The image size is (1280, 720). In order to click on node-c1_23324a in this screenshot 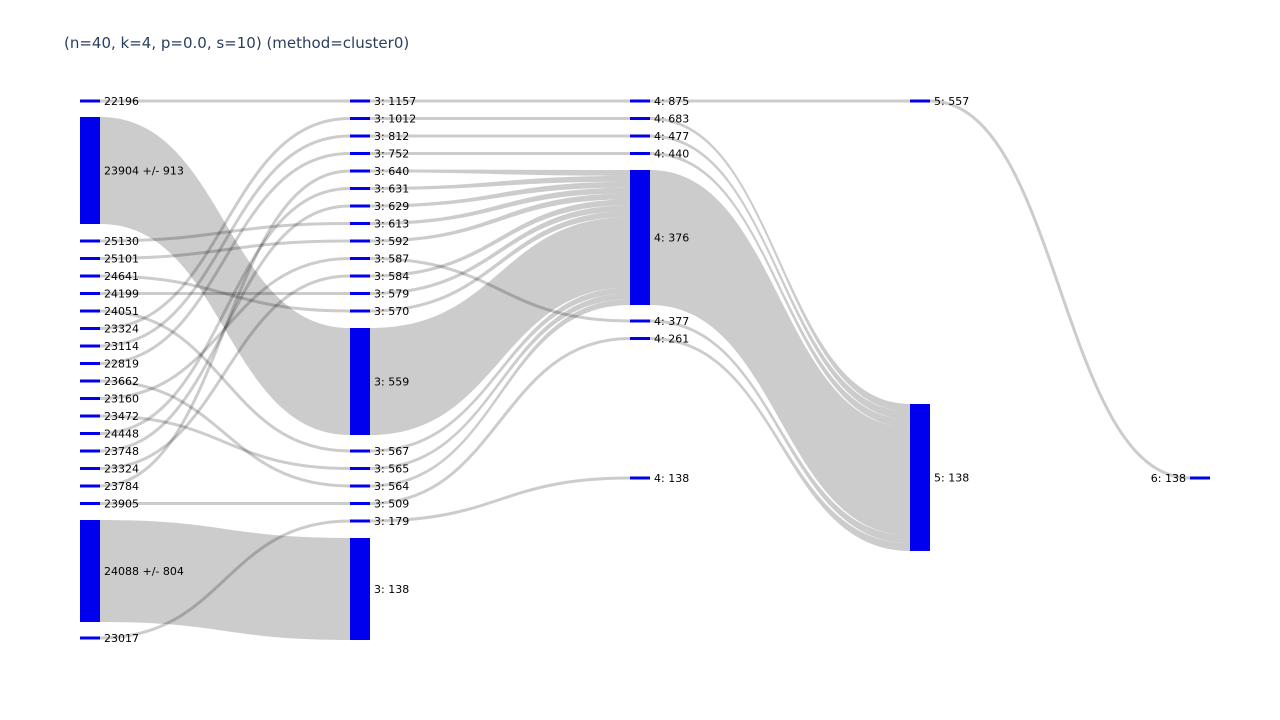, I will do `click(90, 328)`.